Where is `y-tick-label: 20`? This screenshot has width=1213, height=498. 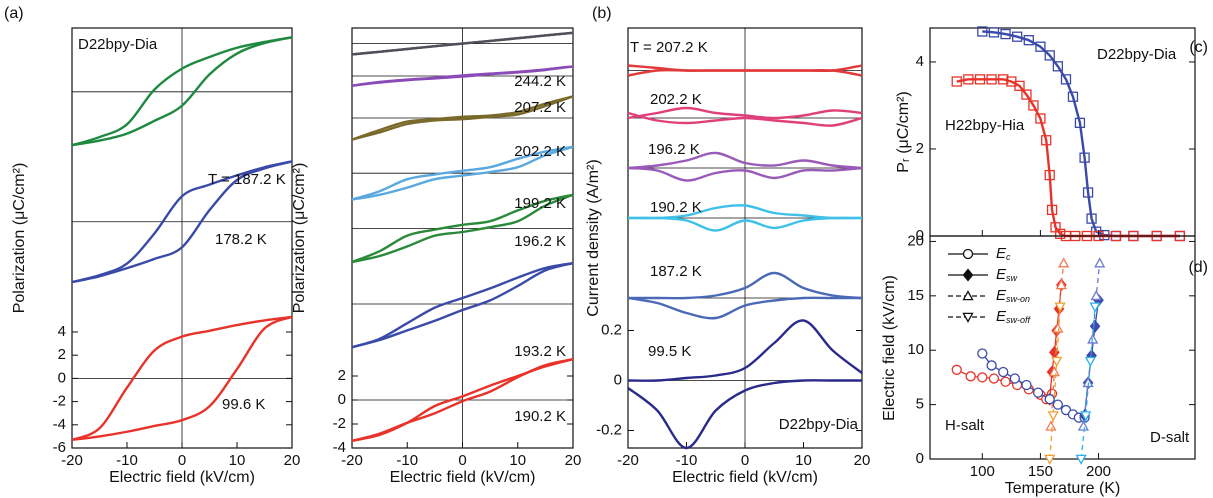 y-tick-label: 20 is located at coordinates (915, 240).